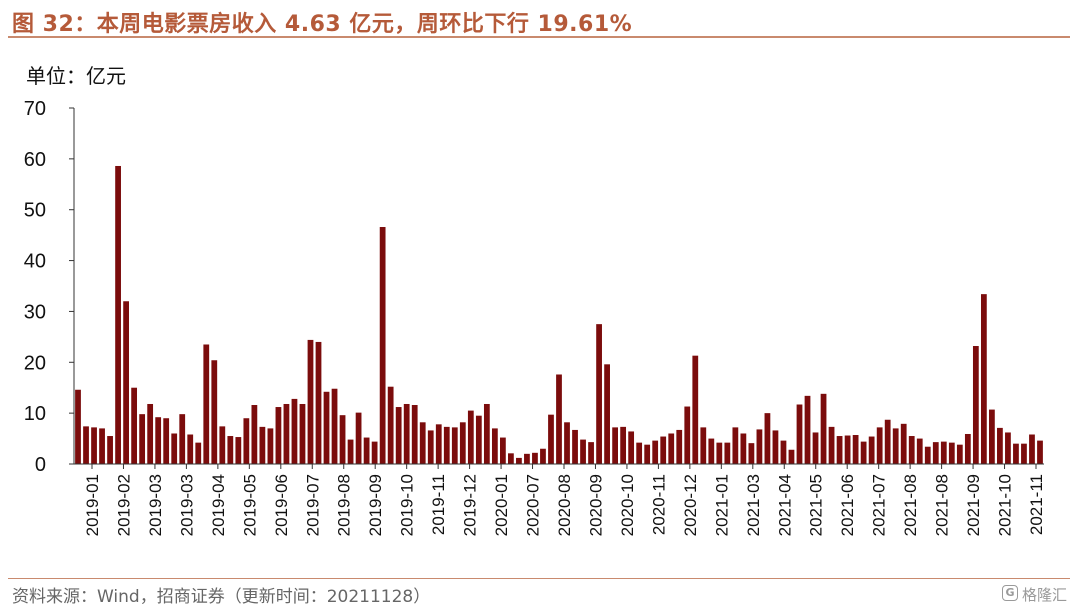 The height and width of the screenshot is (609, 1080). Describe the element at coordinates (879, 505) in the screenshot. I see `x-tick-label: 2021-07` at that location.